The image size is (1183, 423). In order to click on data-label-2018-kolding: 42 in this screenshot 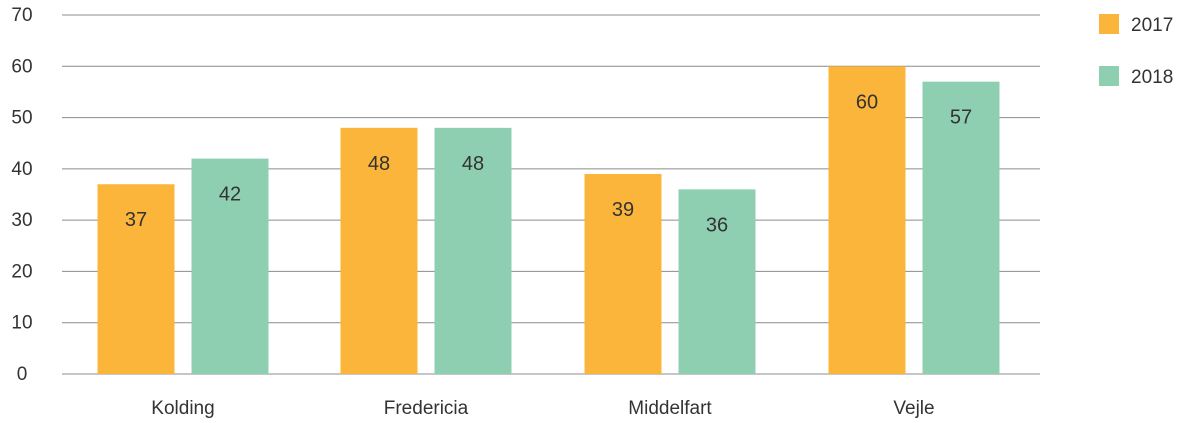, I will do `click(230, 195)`.